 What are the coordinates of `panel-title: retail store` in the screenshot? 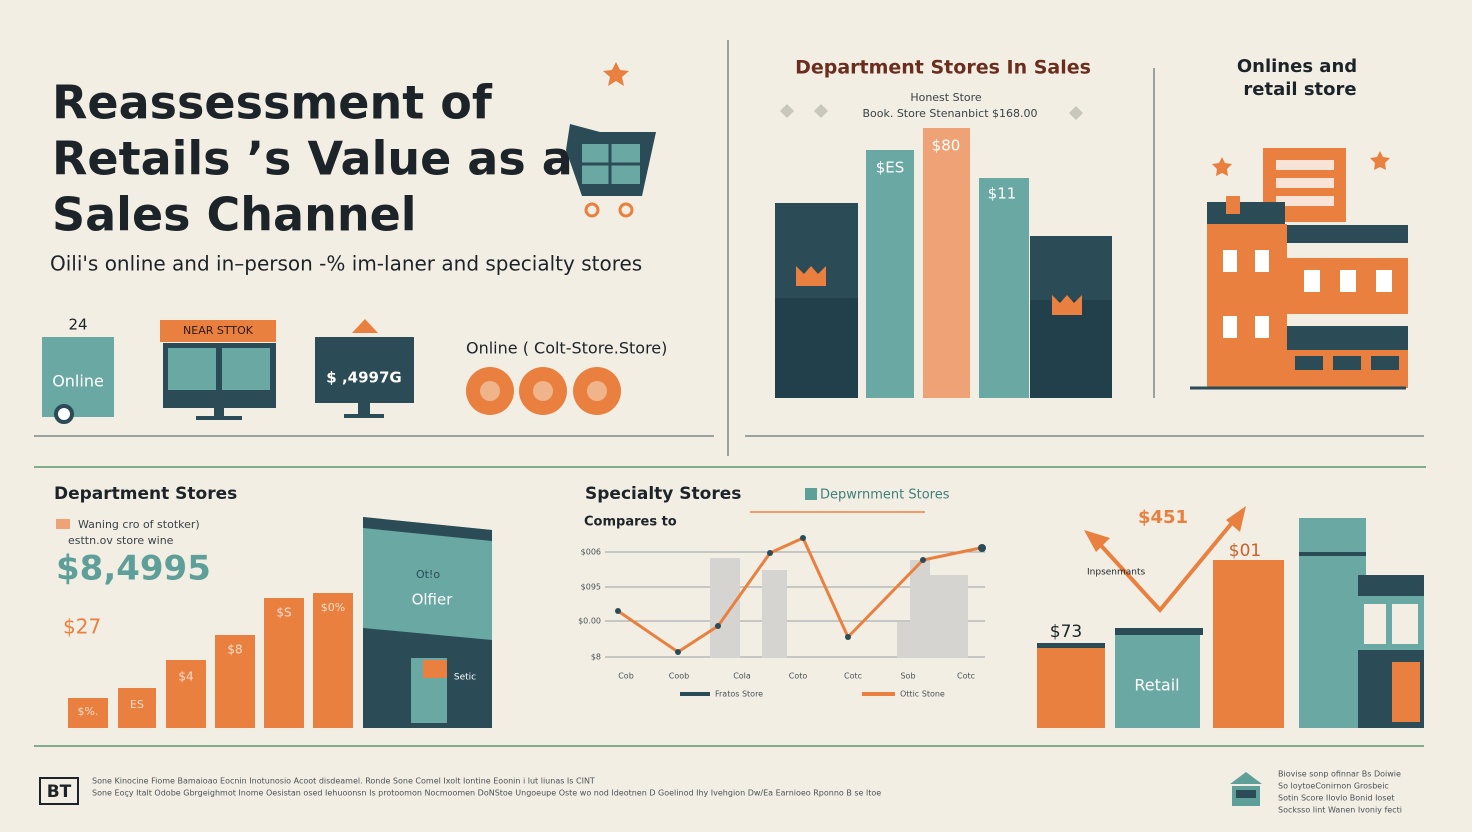 It's located at (1299, 89).